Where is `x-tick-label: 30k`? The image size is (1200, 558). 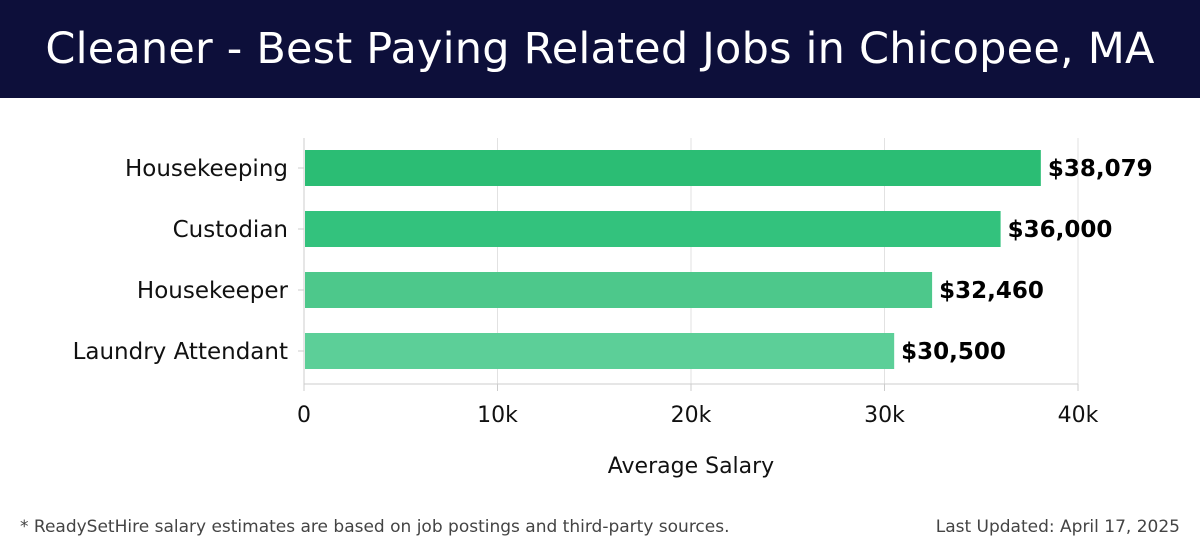
x-tick-label: 30k is located at coordinates (884, 415).